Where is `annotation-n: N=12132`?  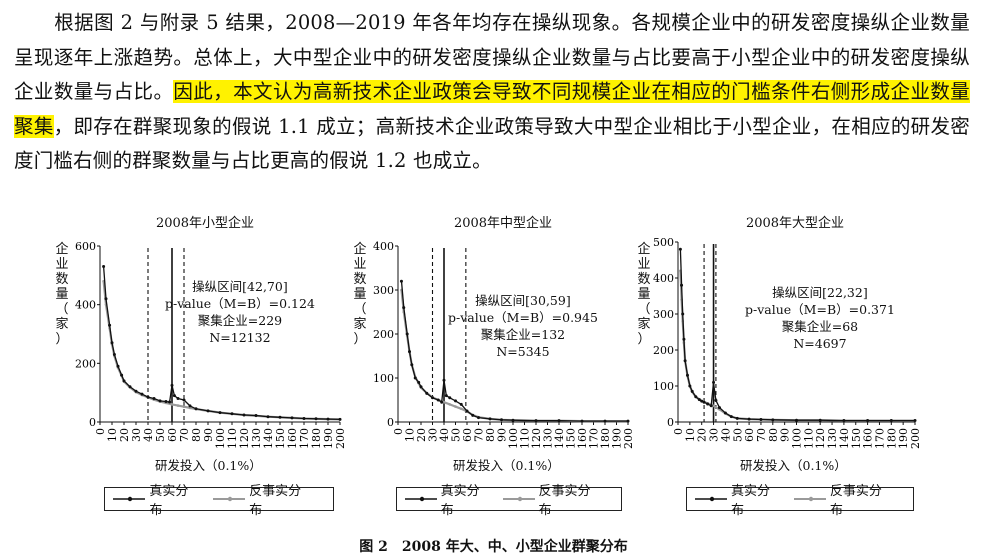 annotation-n: N=12132 is located at coordinates (240, 337).